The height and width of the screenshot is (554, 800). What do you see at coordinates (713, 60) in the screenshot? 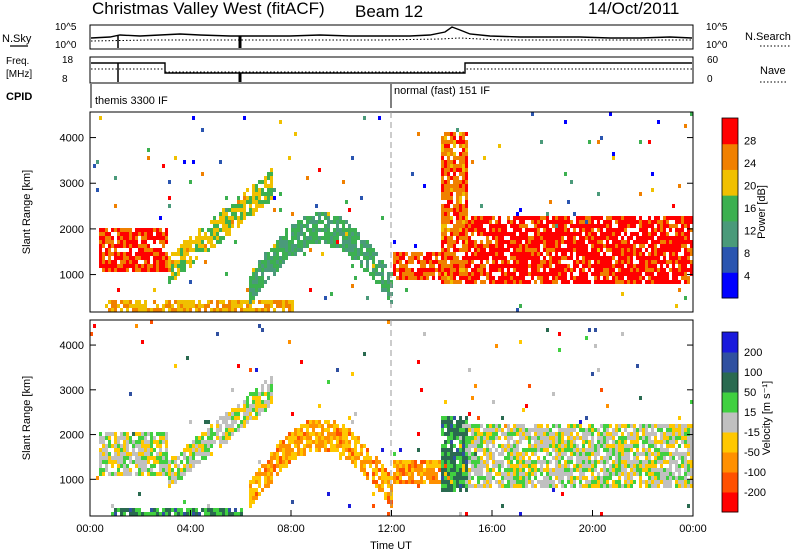
I see `nave-tick-top: 60` at bounding box center [713, 60].